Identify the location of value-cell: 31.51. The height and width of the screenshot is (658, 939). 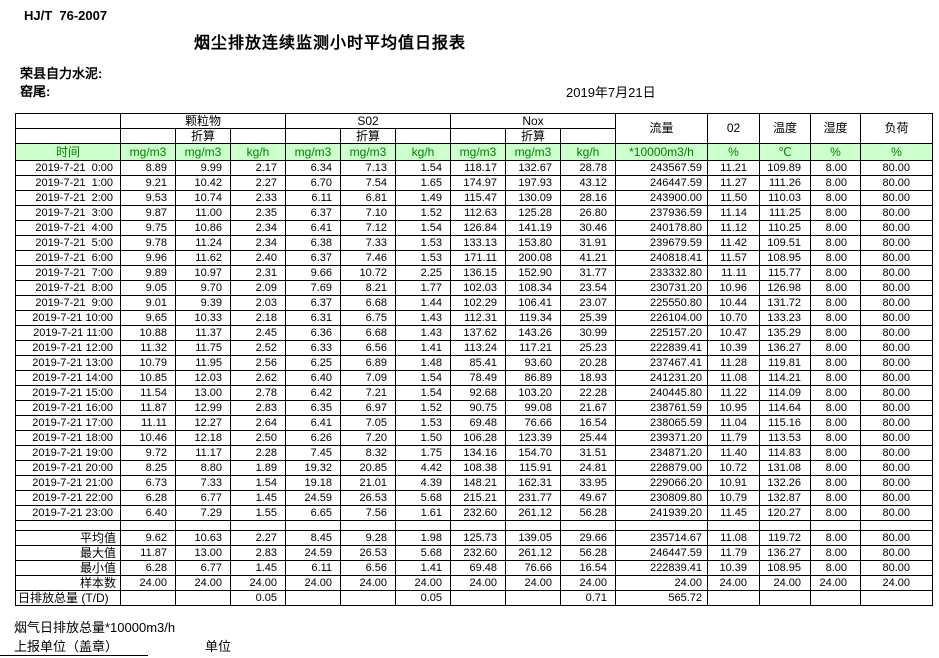
(588, 453).